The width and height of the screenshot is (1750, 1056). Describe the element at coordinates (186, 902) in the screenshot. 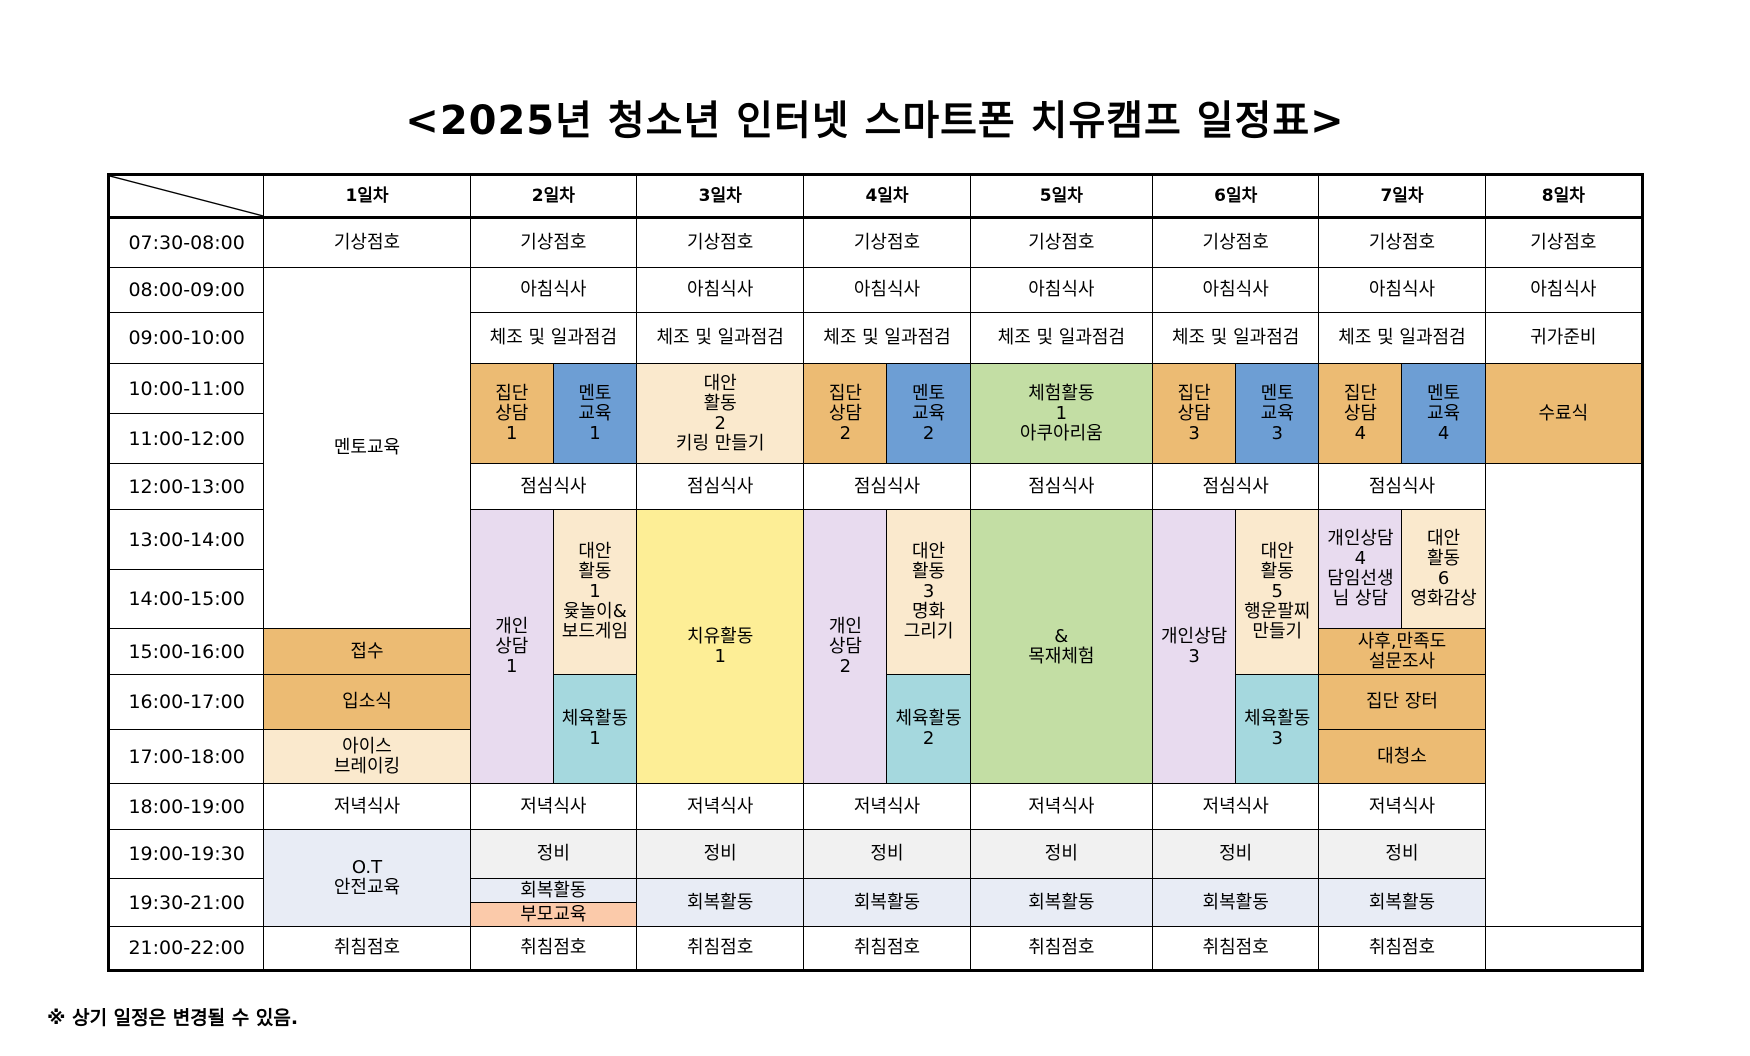

I see `time-label: 19:30-21:00` at that location.